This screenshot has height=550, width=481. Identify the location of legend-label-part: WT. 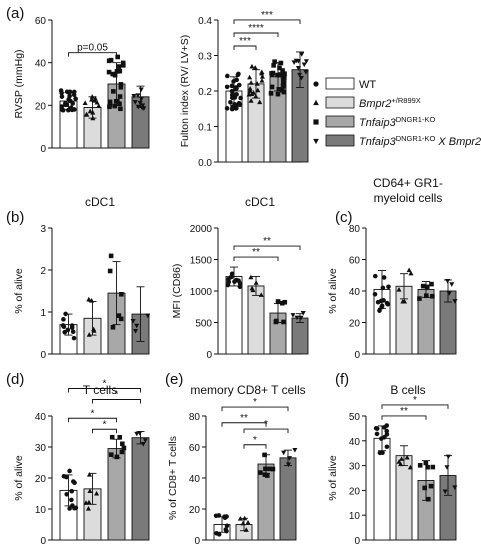
(367, 85).